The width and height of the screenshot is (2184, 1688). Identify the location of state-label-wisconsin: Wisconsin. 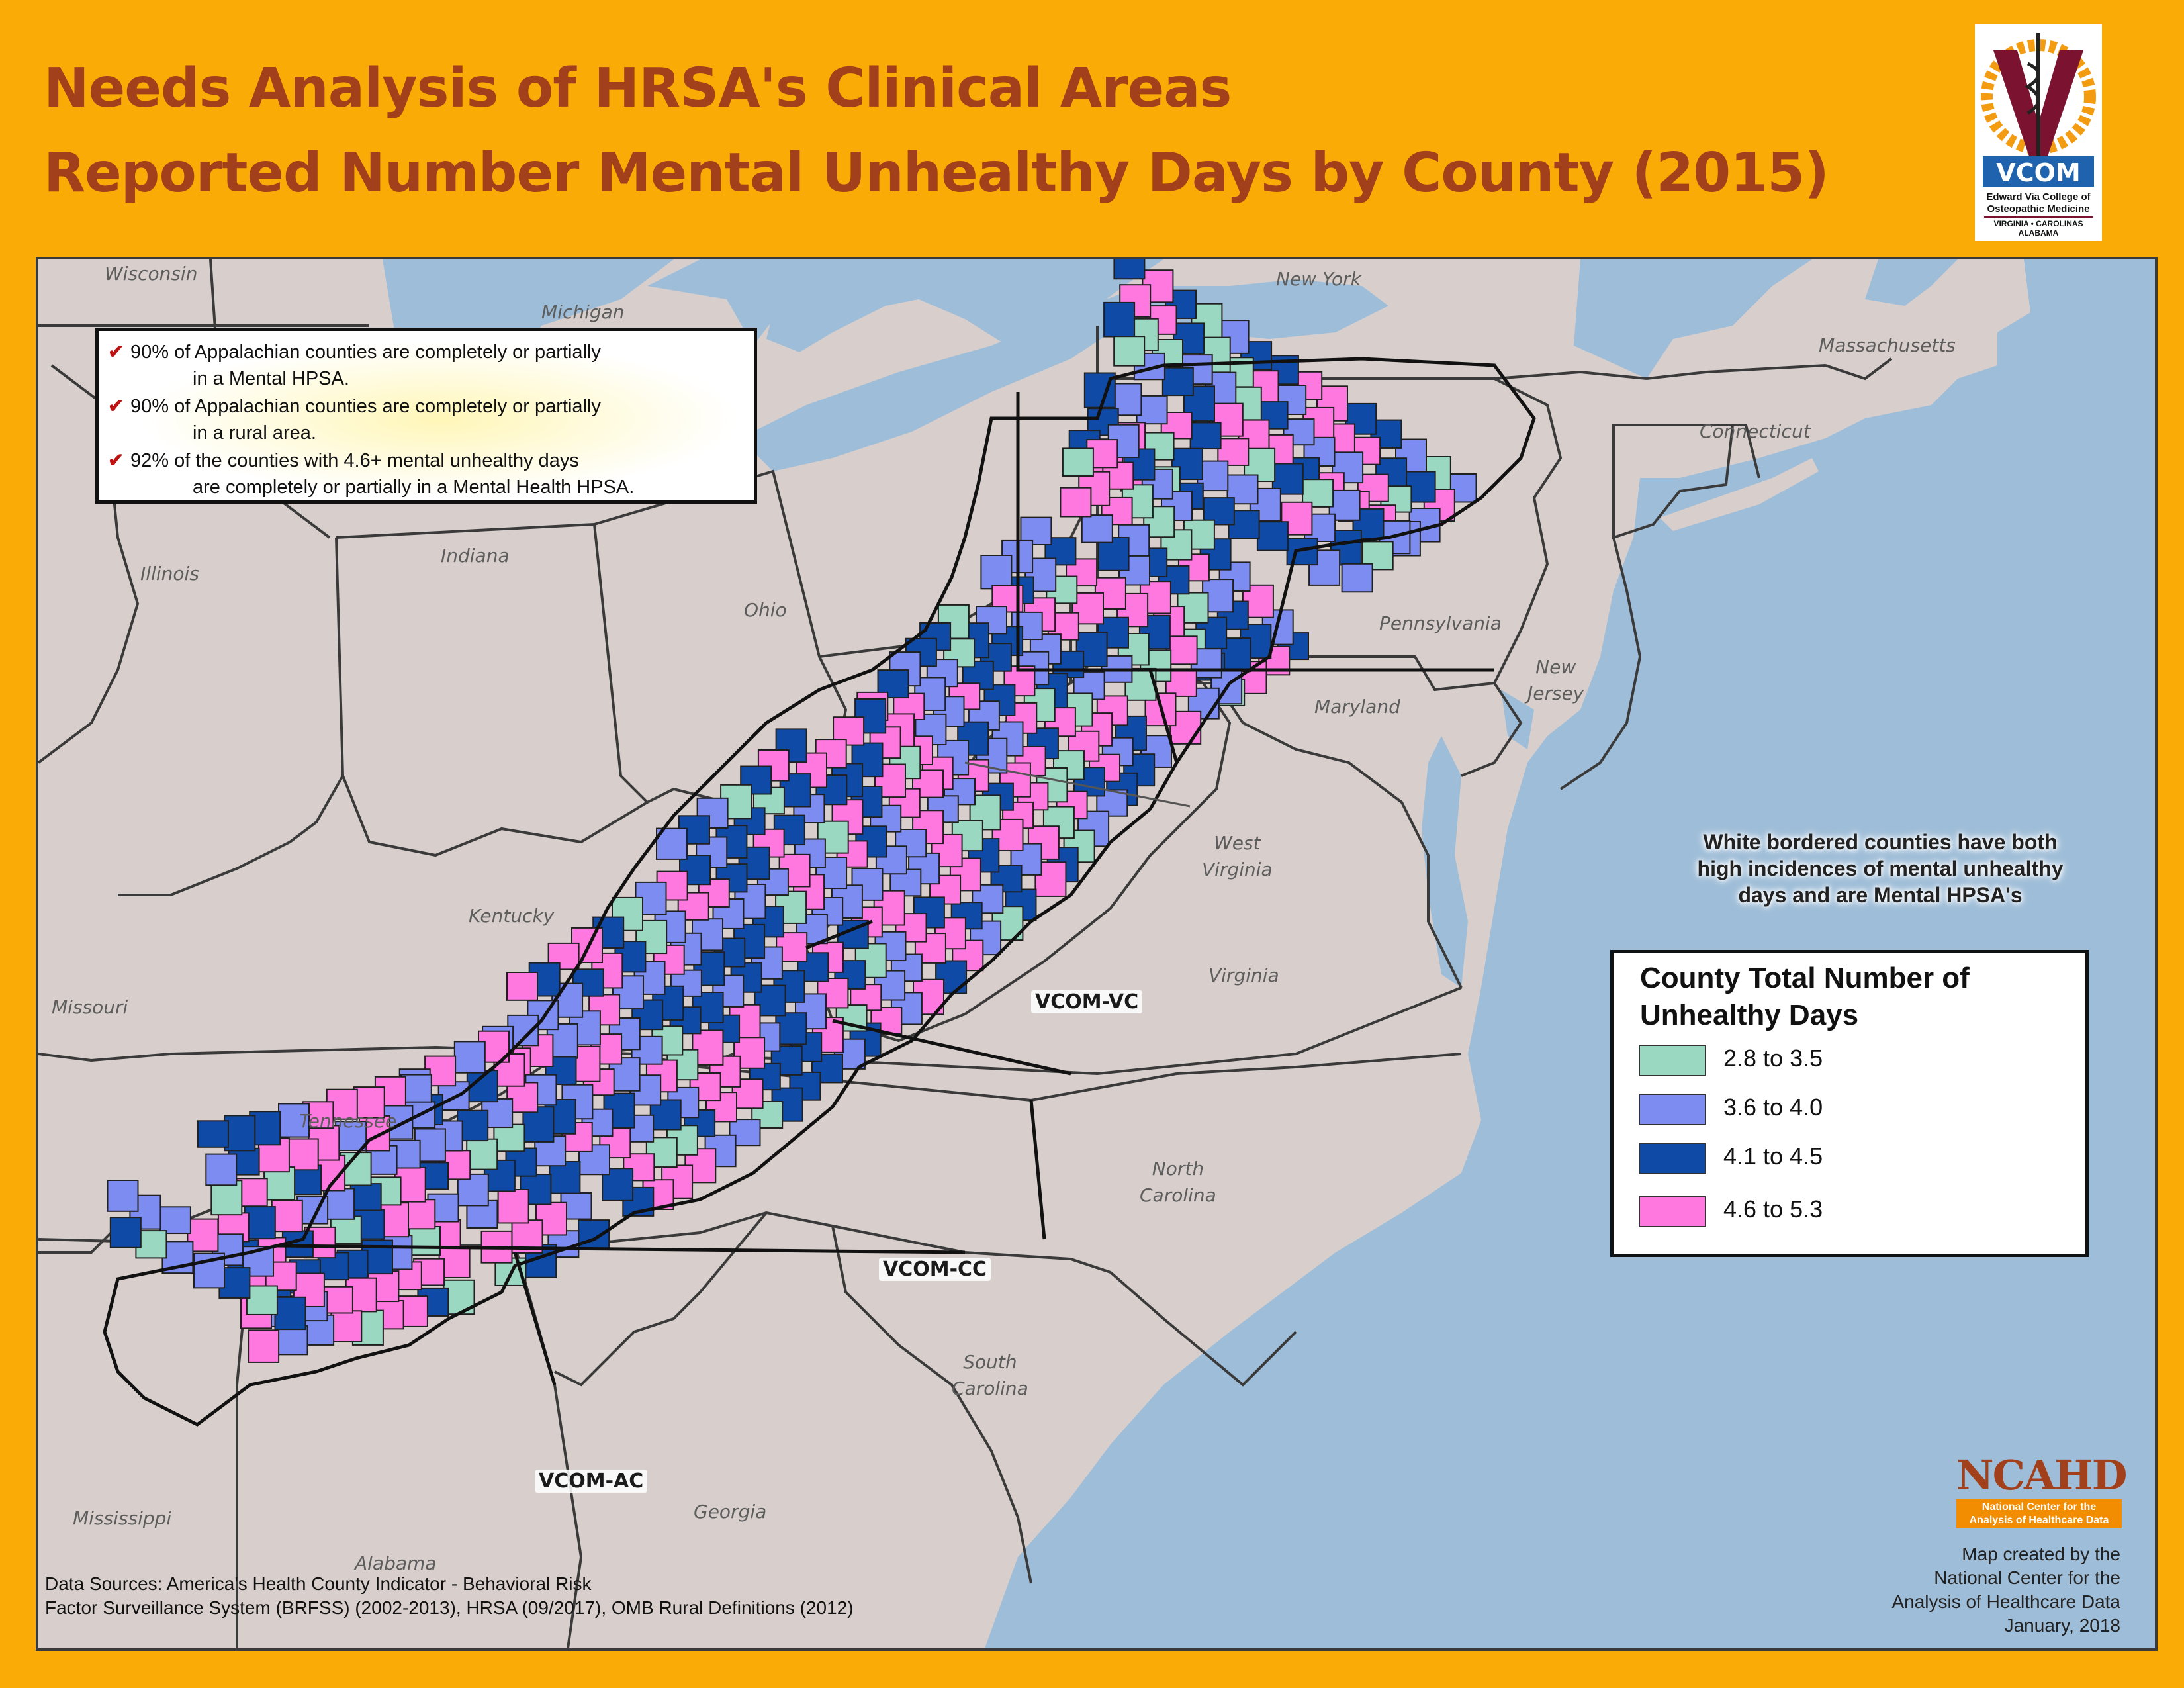
(151, 274).